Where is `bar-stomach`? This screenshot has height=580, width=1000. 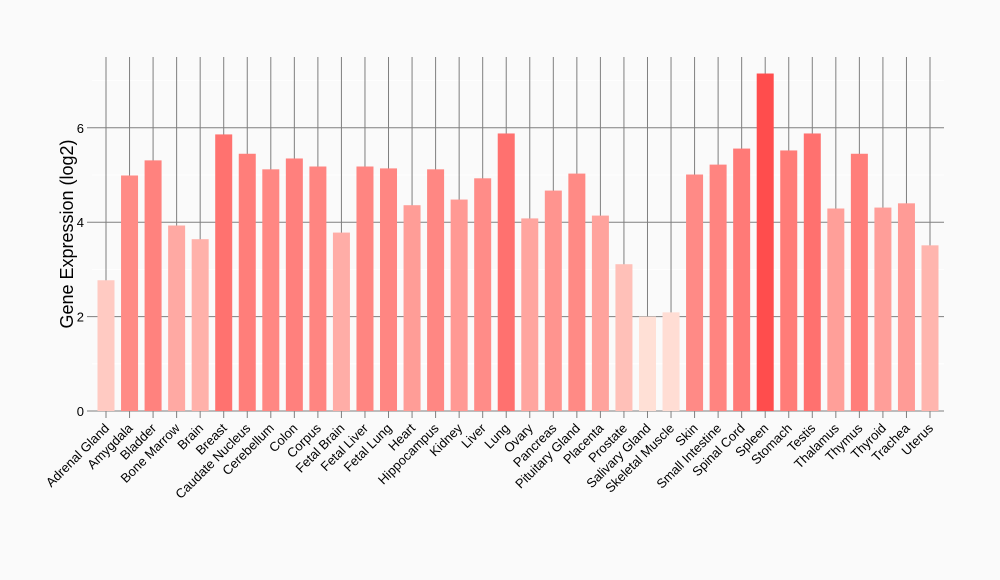
bar-stomach is located at coordinates (789, 280).